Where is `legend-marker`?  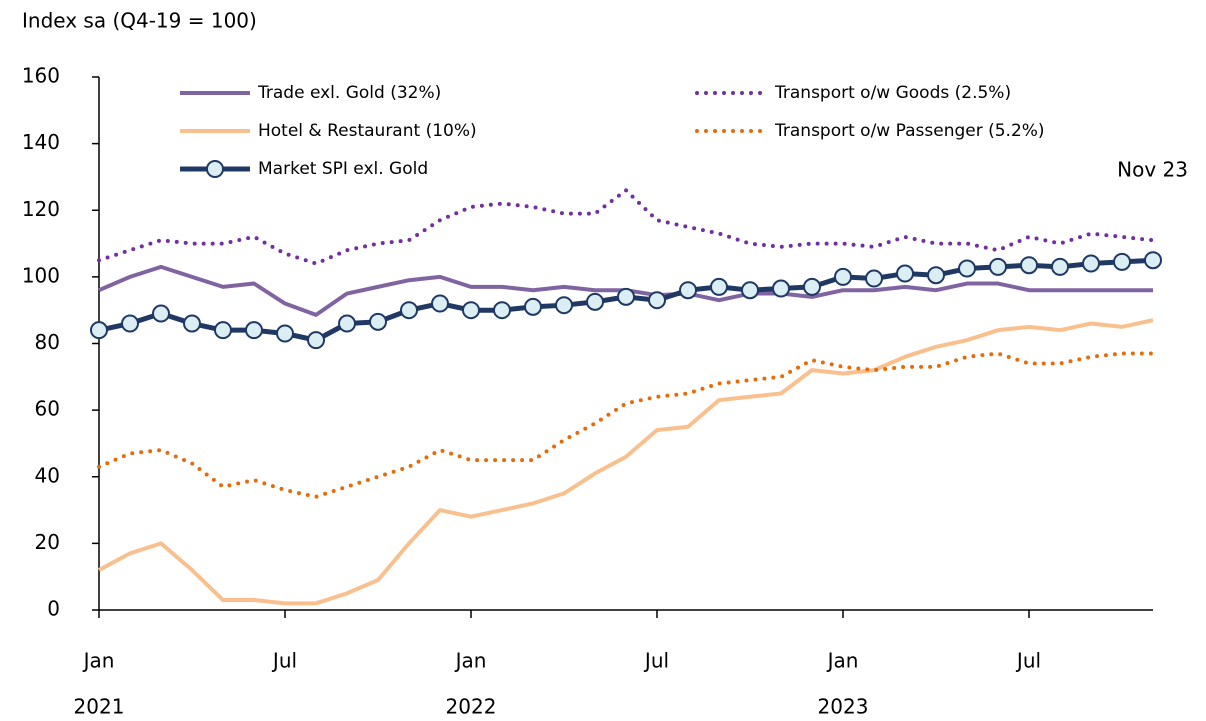 legend-marker is located at coordinates (215, 169).